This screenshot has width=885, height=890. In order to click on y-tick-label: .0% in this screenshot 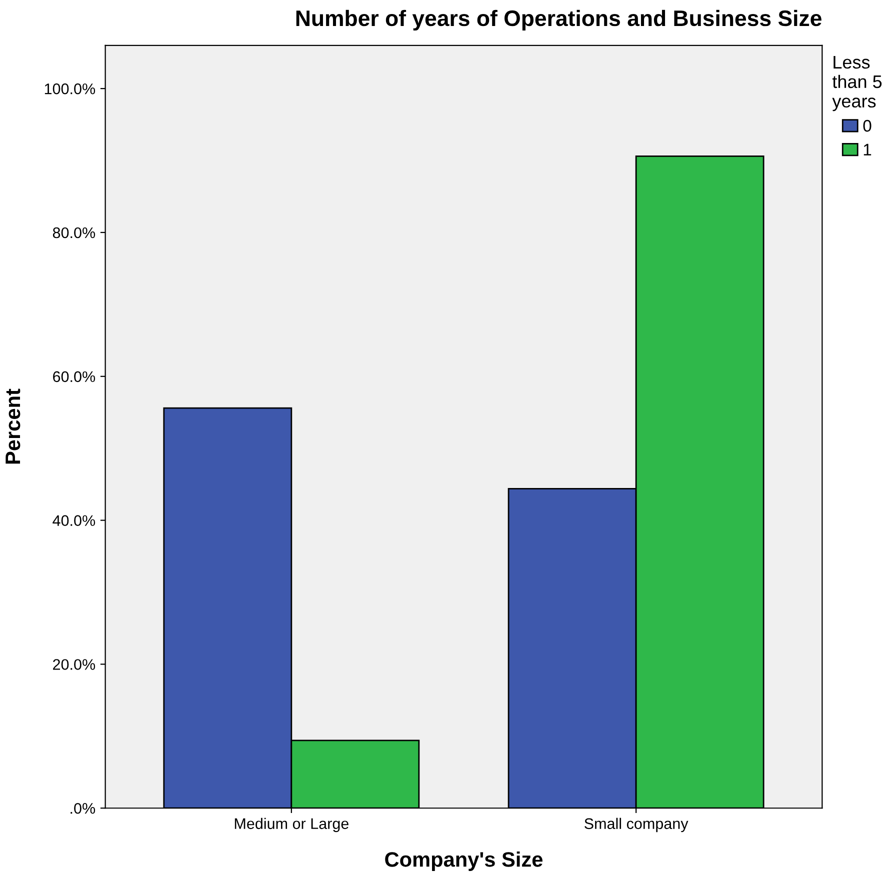, I will do `click(83, 808)`.